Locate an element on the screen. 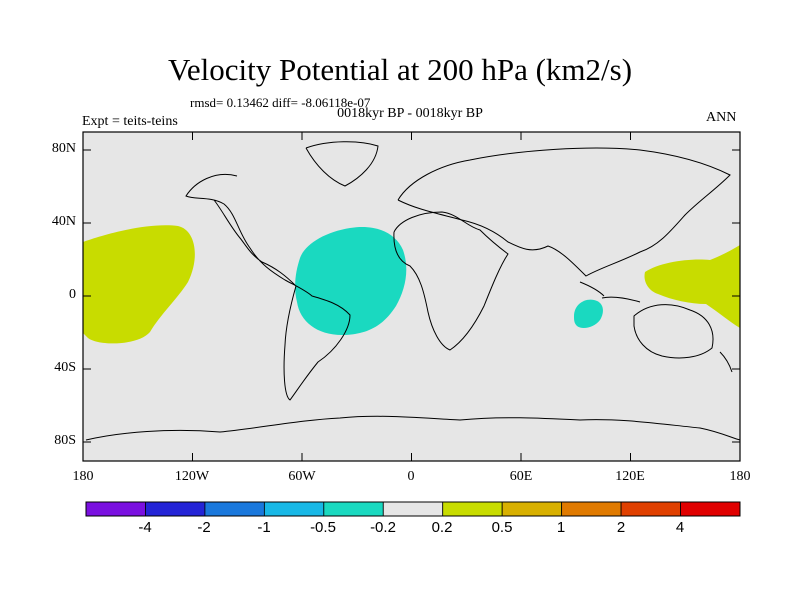  colorbar-label: 4 is located at coordinates (680, 527).